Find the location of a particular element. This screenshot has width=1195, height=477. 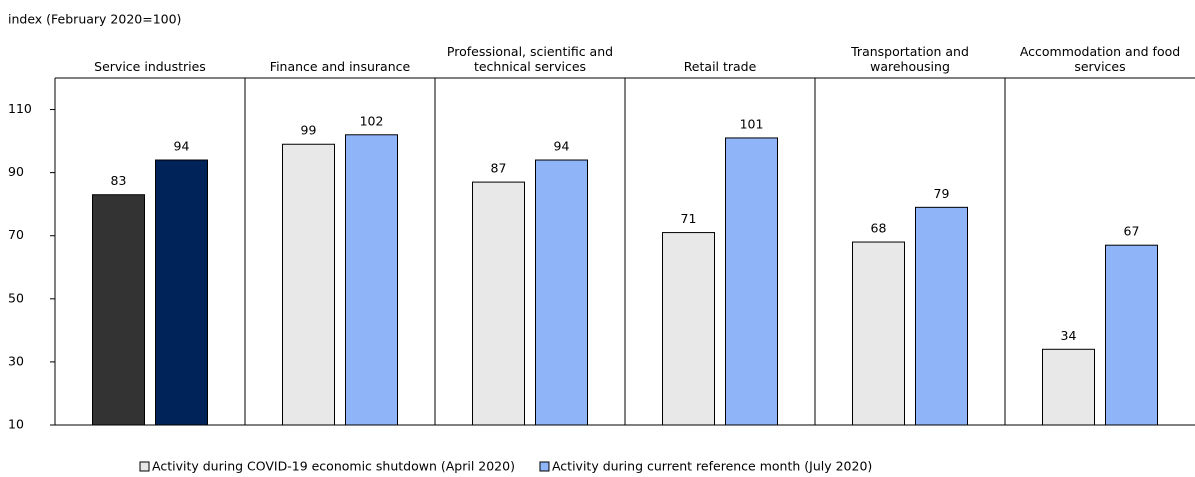

value-label: 67 is located at coordinates (1132, 231).